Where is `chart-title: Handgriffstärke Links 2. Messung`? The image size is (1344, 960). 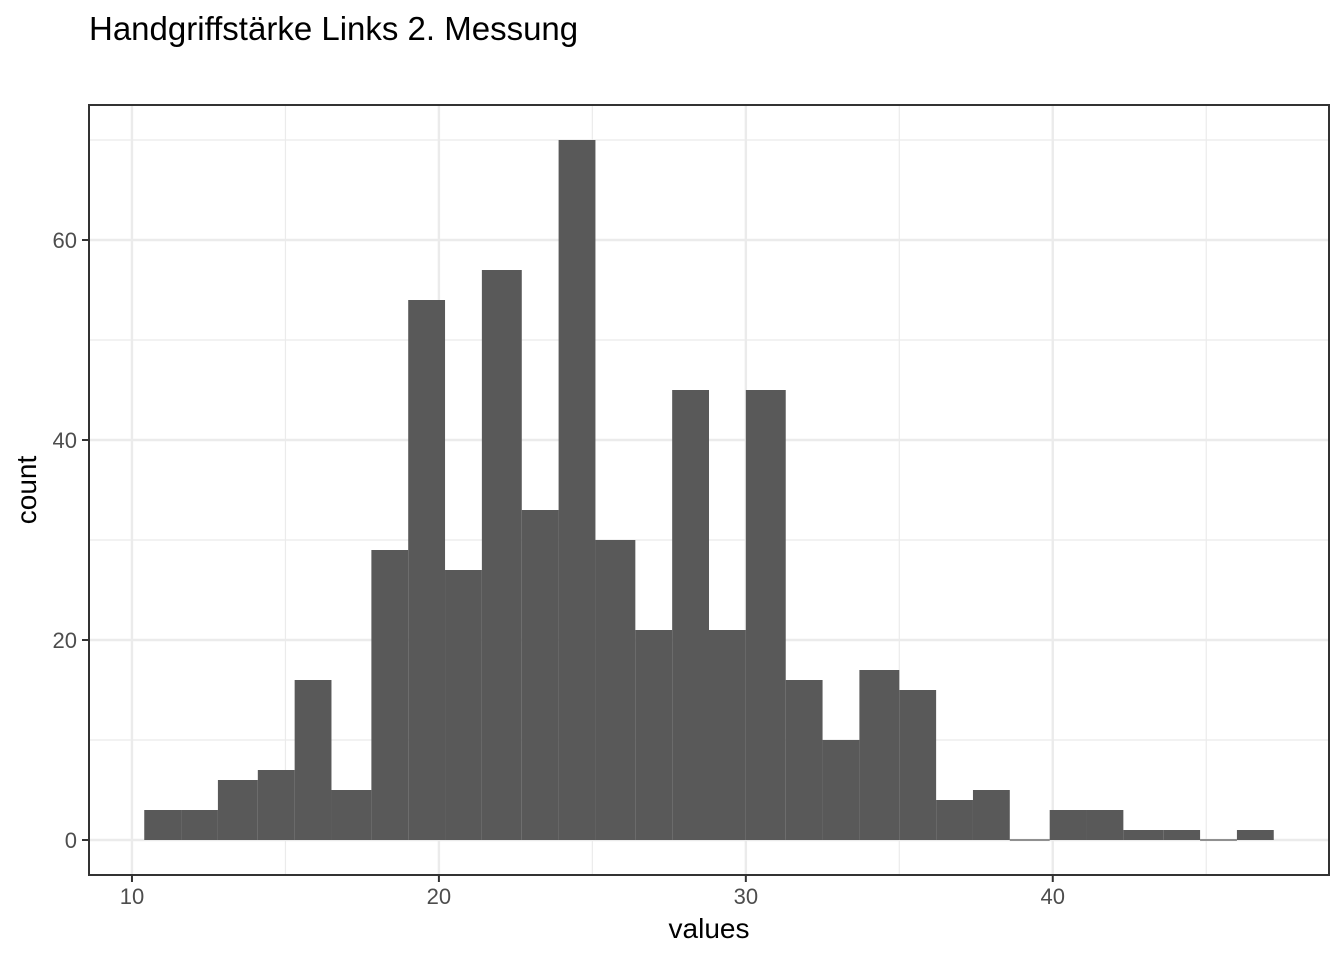 chart-title: Handgriffstärke Links 2. Messung is located at coordinates (333, 28).